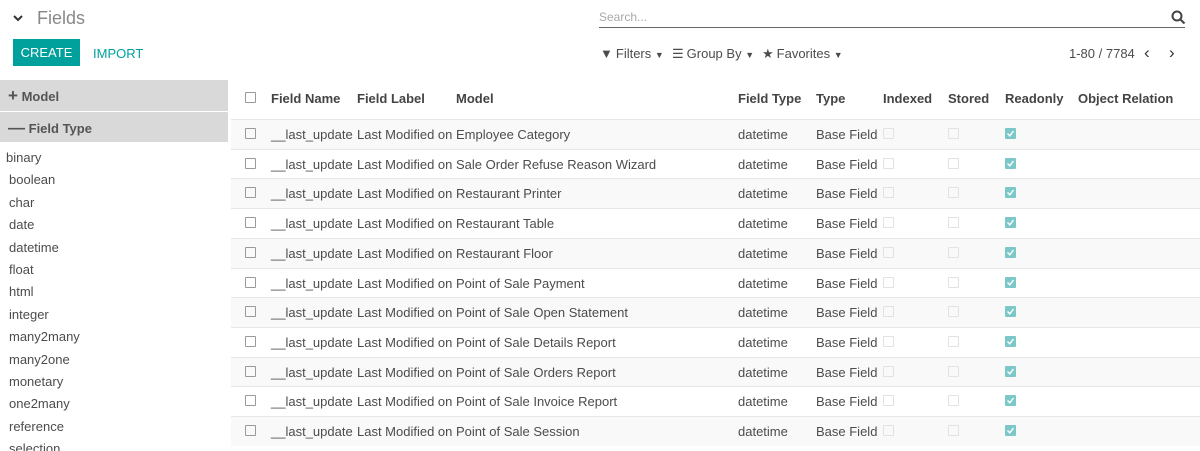  I want to click on field-type-item: float, so click(21, 269).